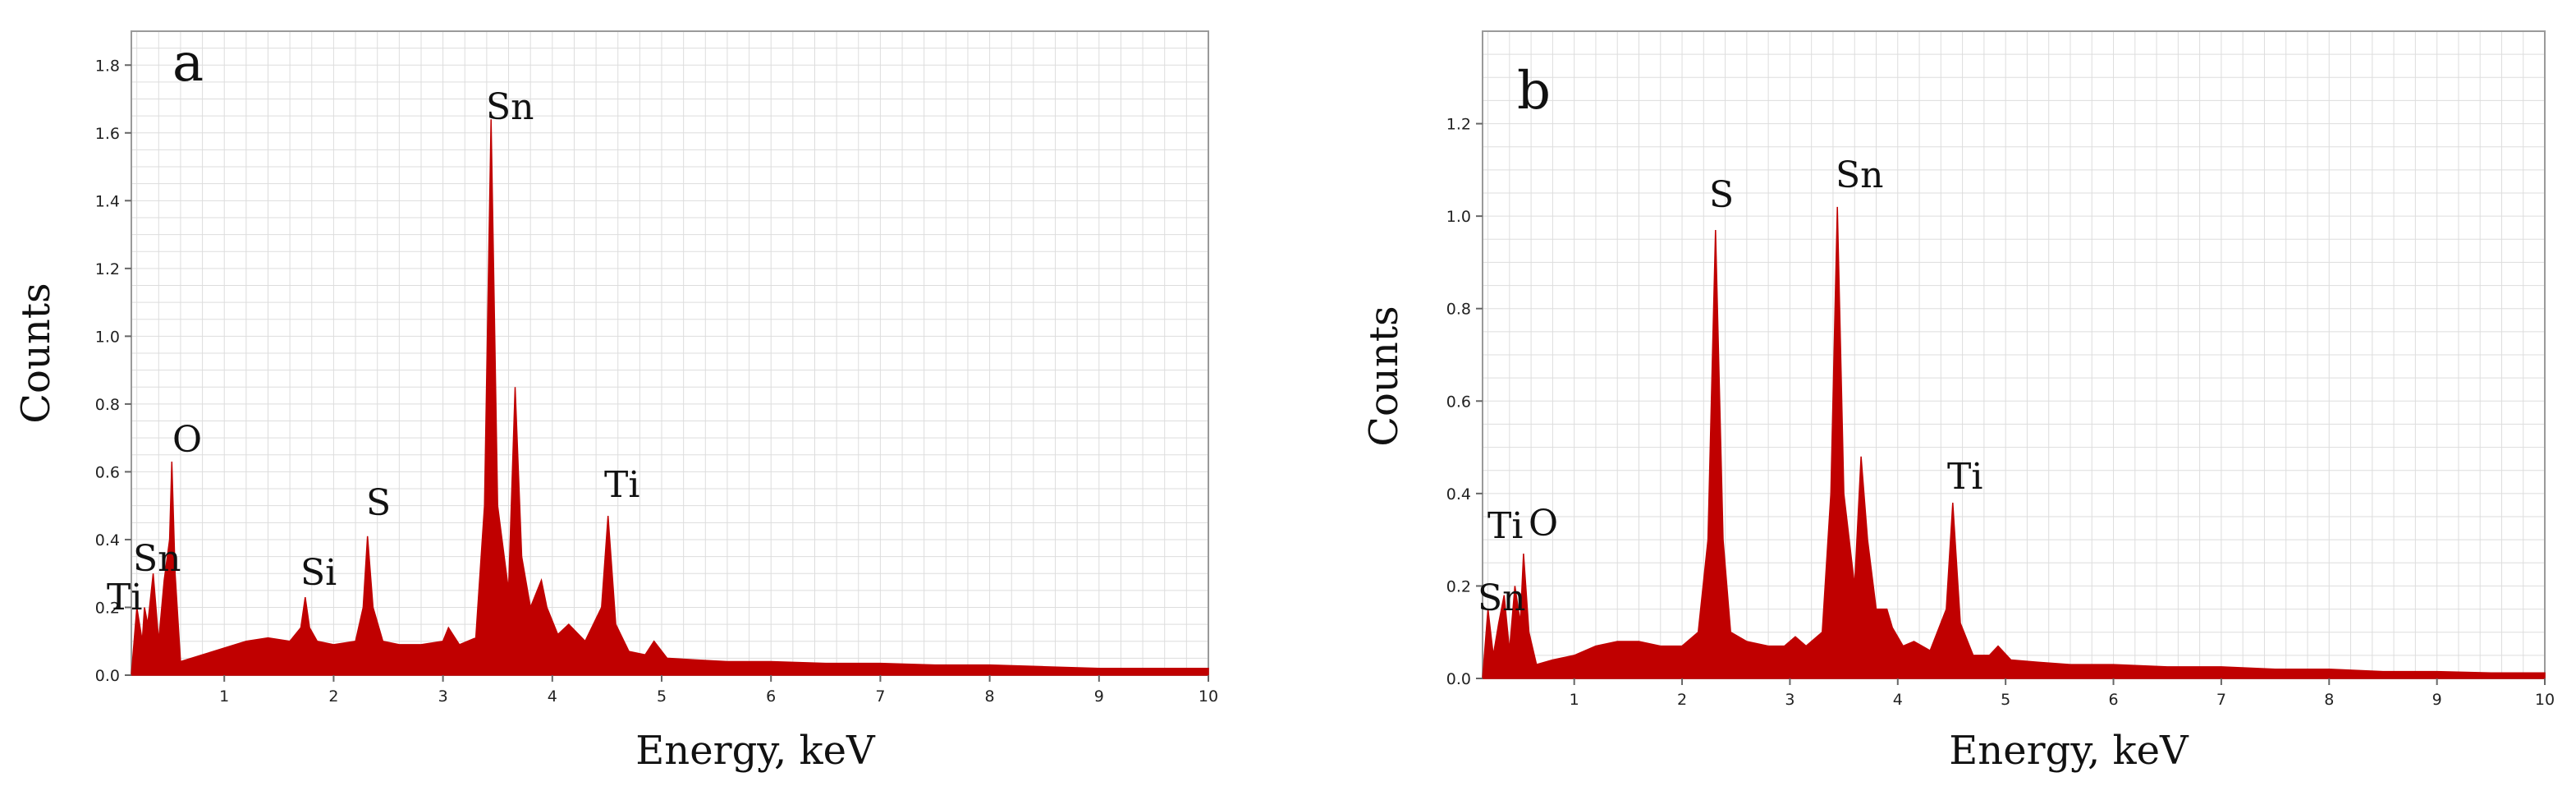 This screenshot has height=800, width=2576. Describe the element at coordinates (319, 573) in the screenshot. I see `peak-label: Si` at that location.